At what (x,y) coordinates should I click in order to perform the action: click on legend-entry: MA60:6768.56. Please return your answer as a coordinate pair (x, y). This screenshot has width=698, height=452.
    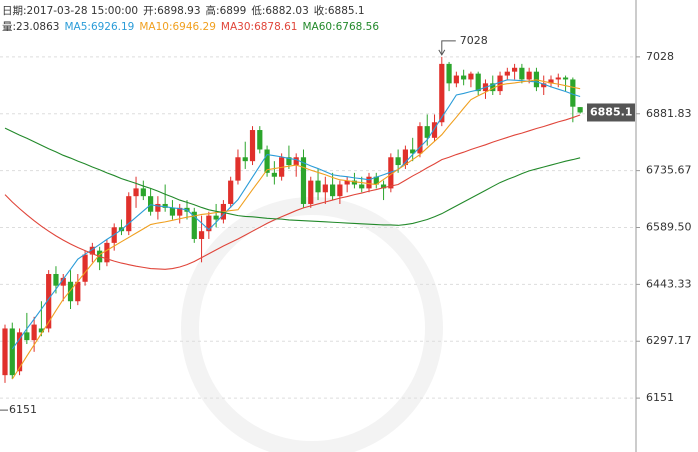
    Looking at the image, I should click on (340, 27).